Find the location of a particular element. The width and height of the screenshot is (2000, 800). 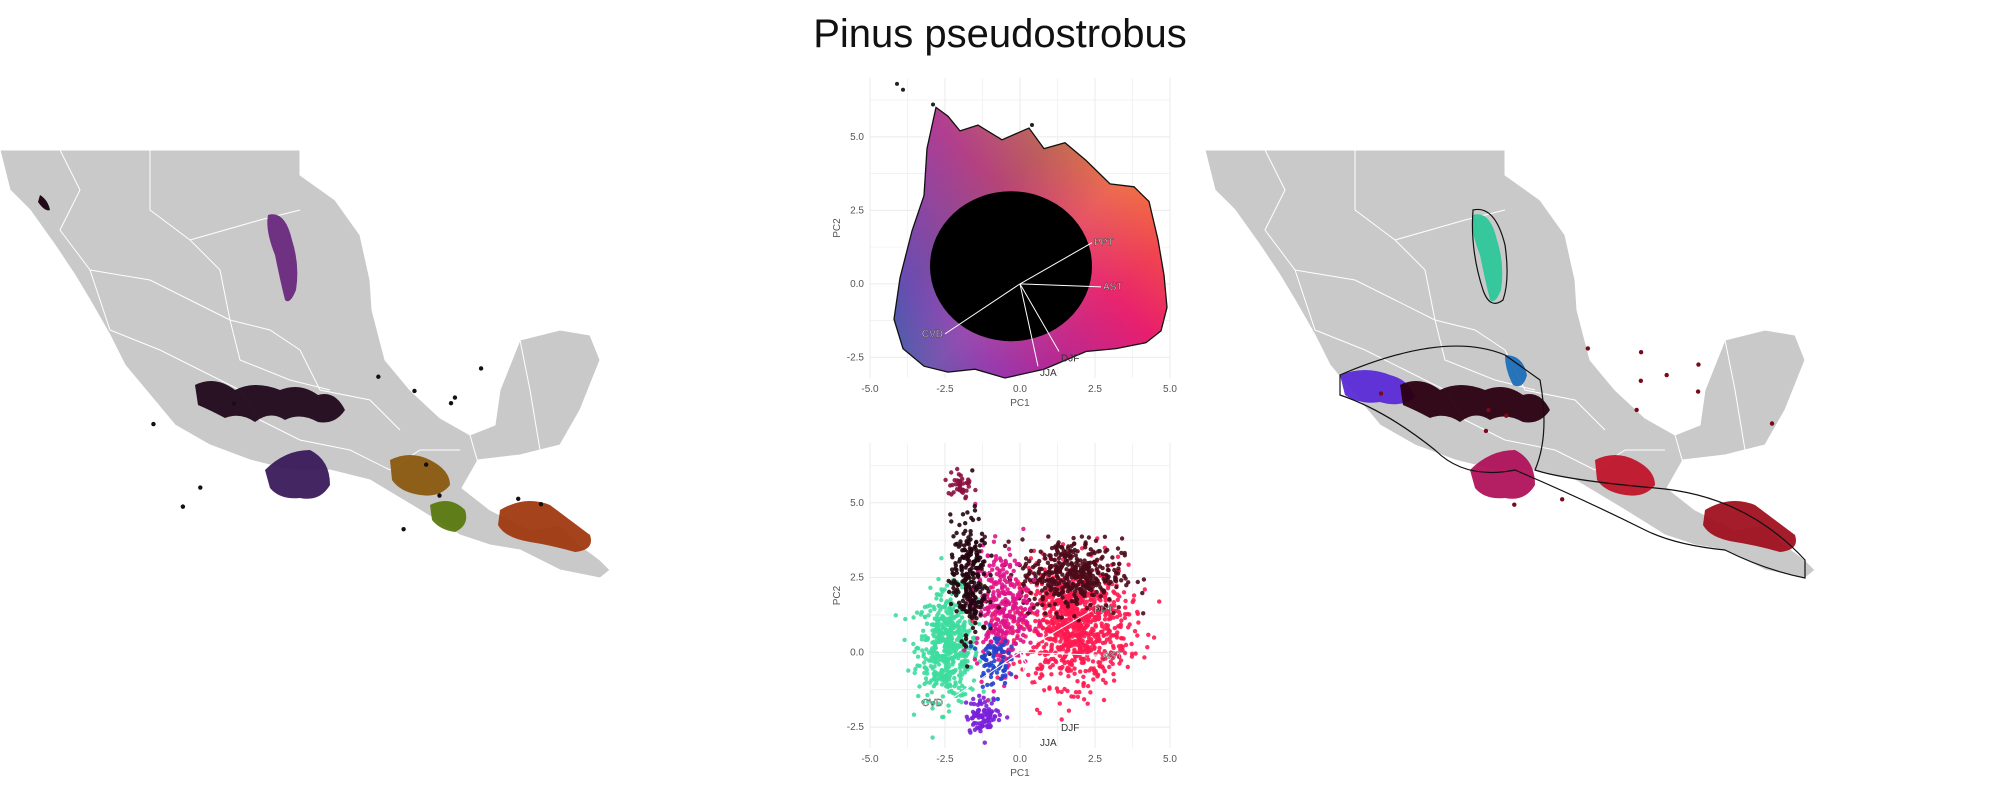

outlier-point is located at coordinates (933, 104).